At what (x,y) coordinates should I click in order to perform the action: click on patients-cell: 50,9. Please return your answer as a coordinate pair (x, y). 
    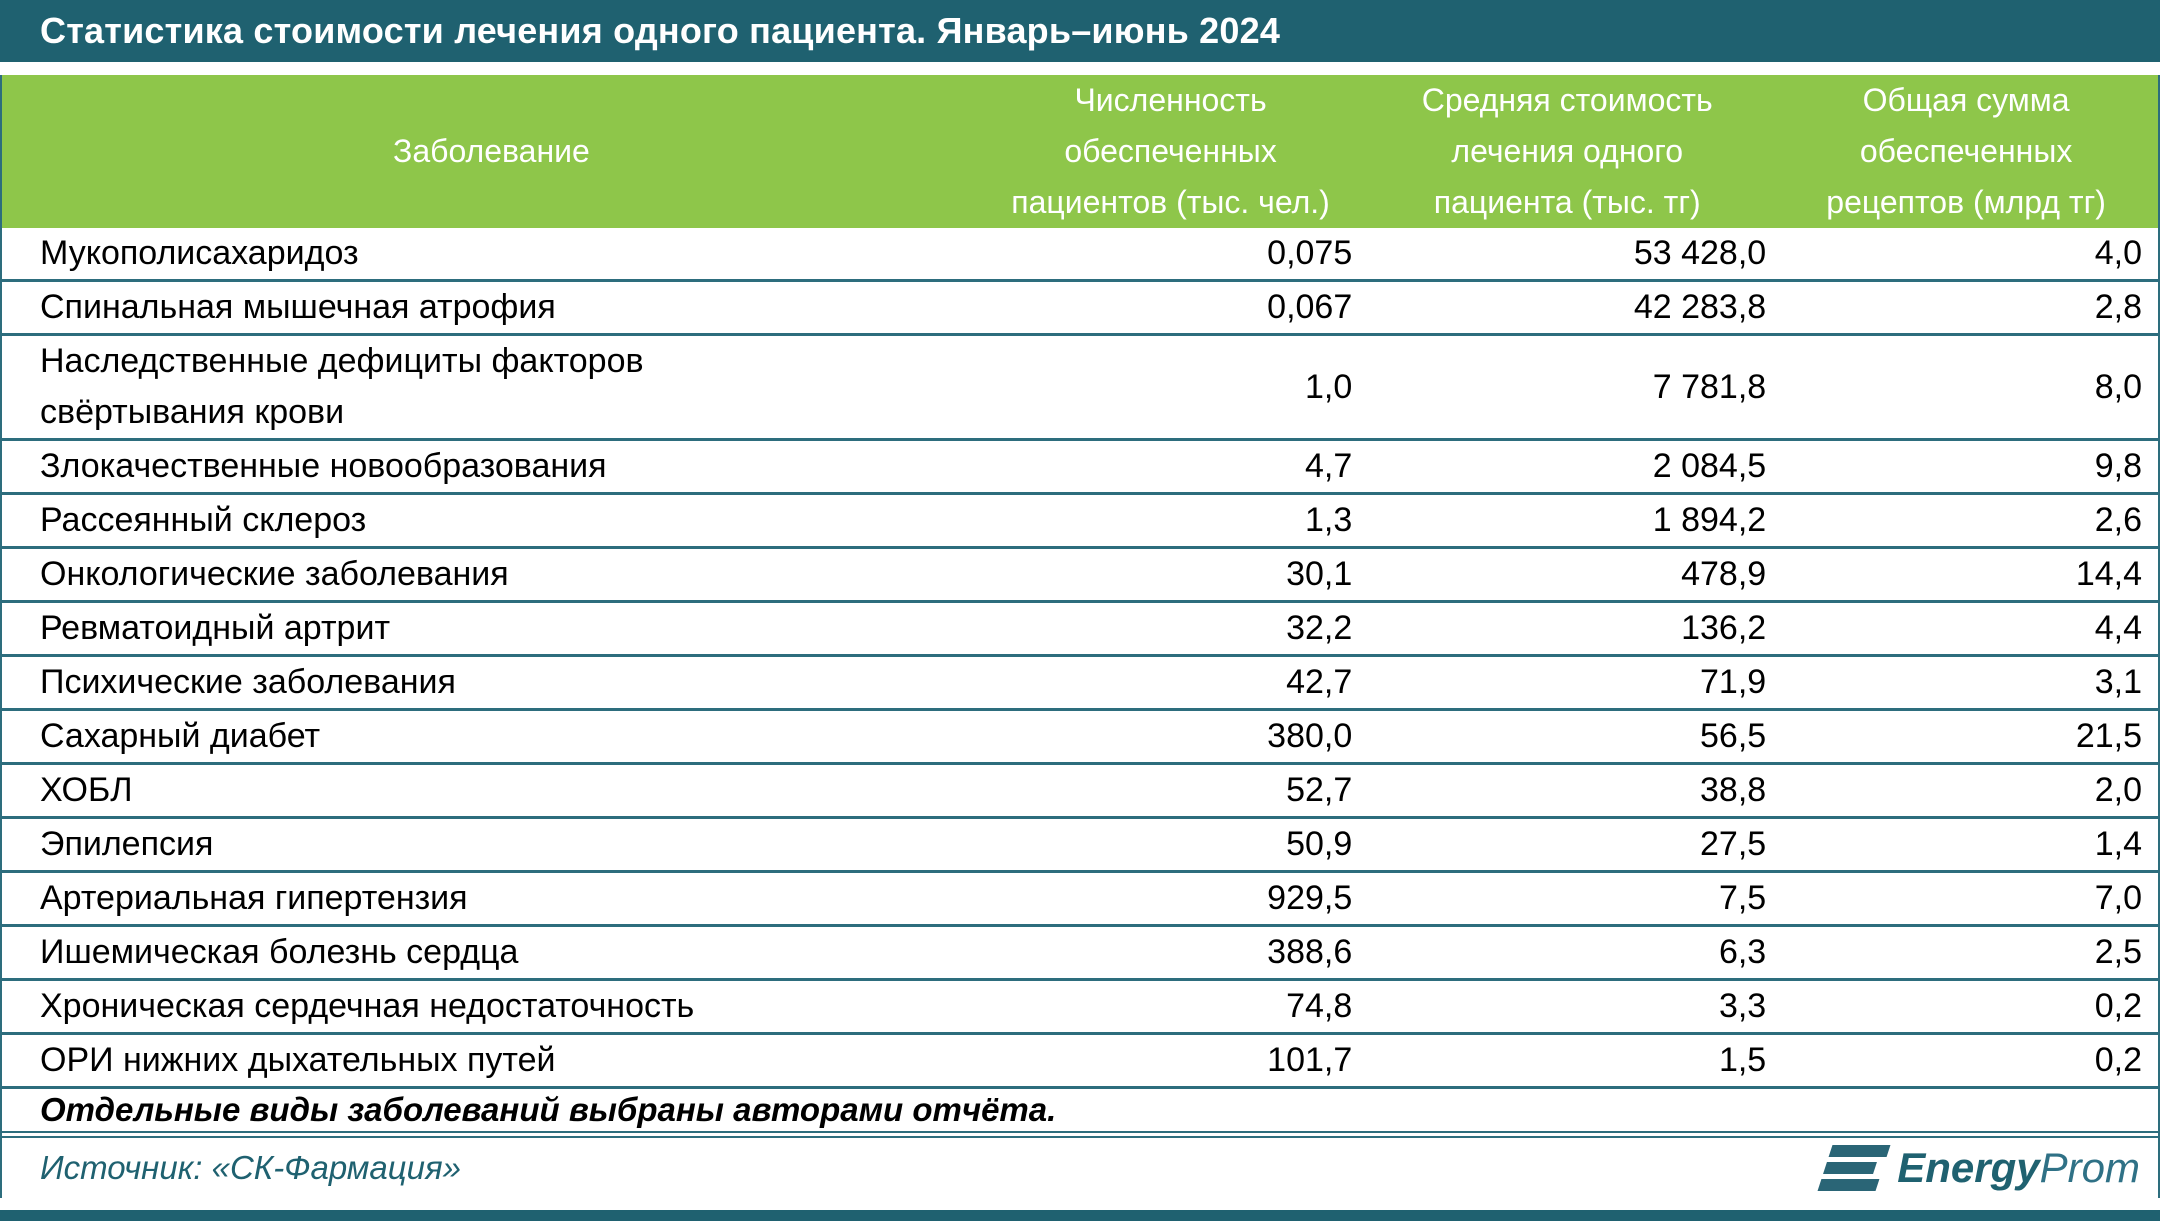
    Looking at the image, I should click on (1170, 845).